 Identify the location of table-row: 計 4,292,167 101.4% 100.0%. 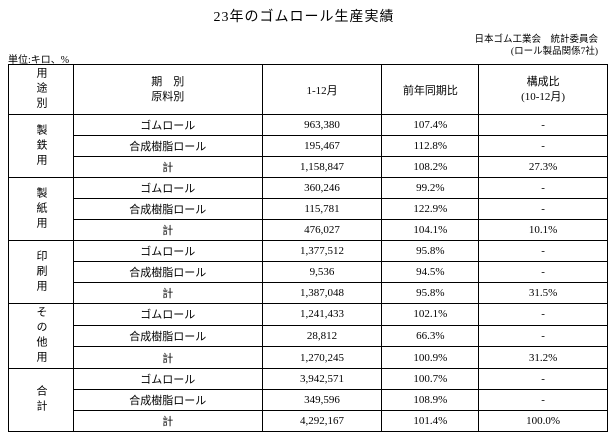
(308, 421).